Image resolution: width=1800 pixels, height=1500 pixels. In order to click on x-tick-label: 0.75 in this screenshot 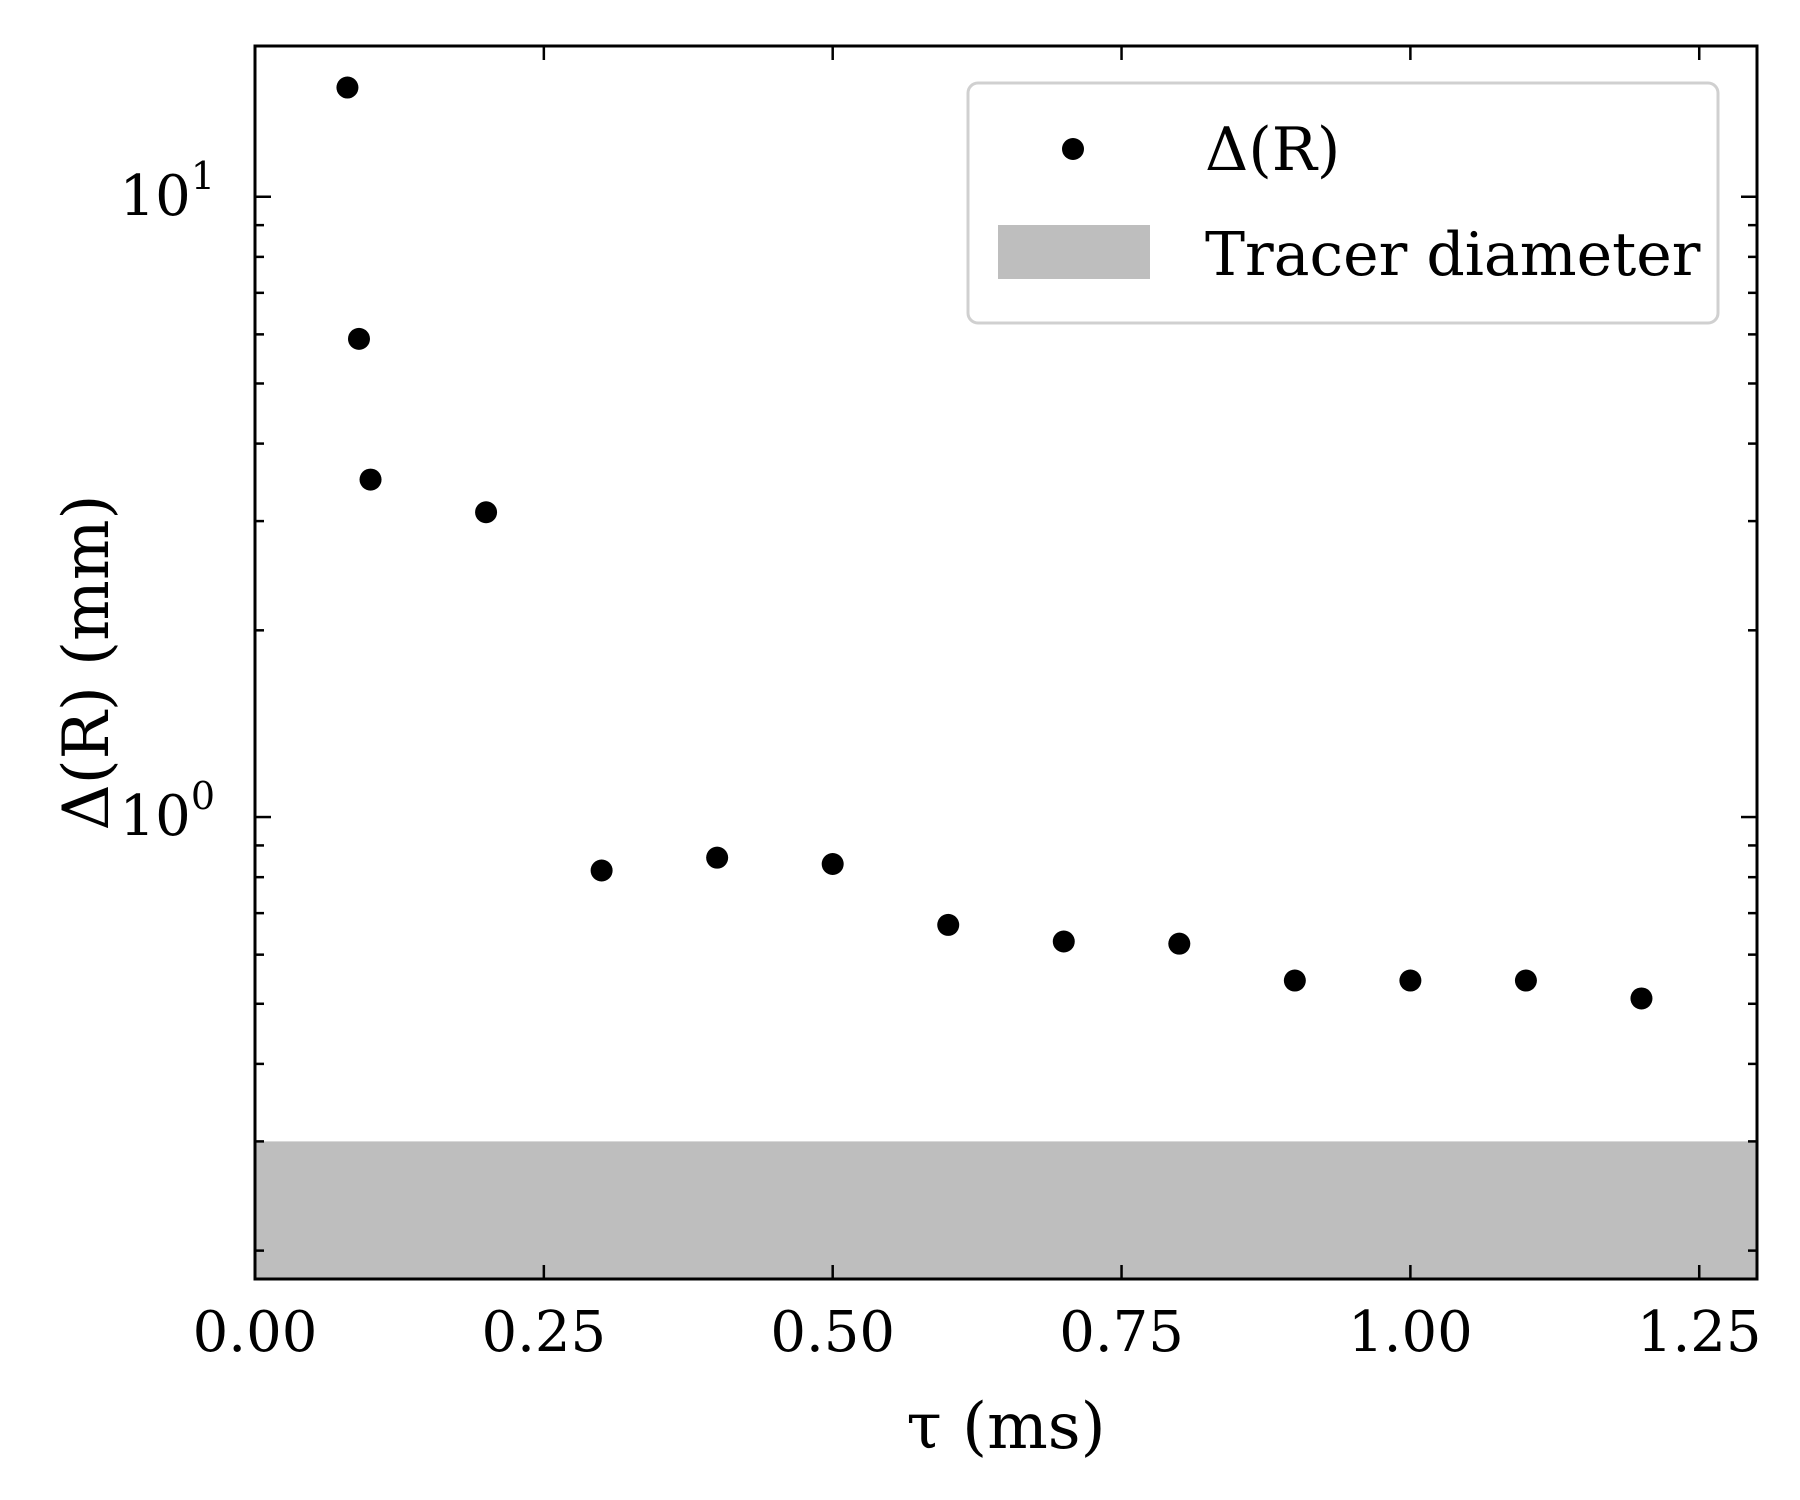, I will do `click(1121, 1332)`.